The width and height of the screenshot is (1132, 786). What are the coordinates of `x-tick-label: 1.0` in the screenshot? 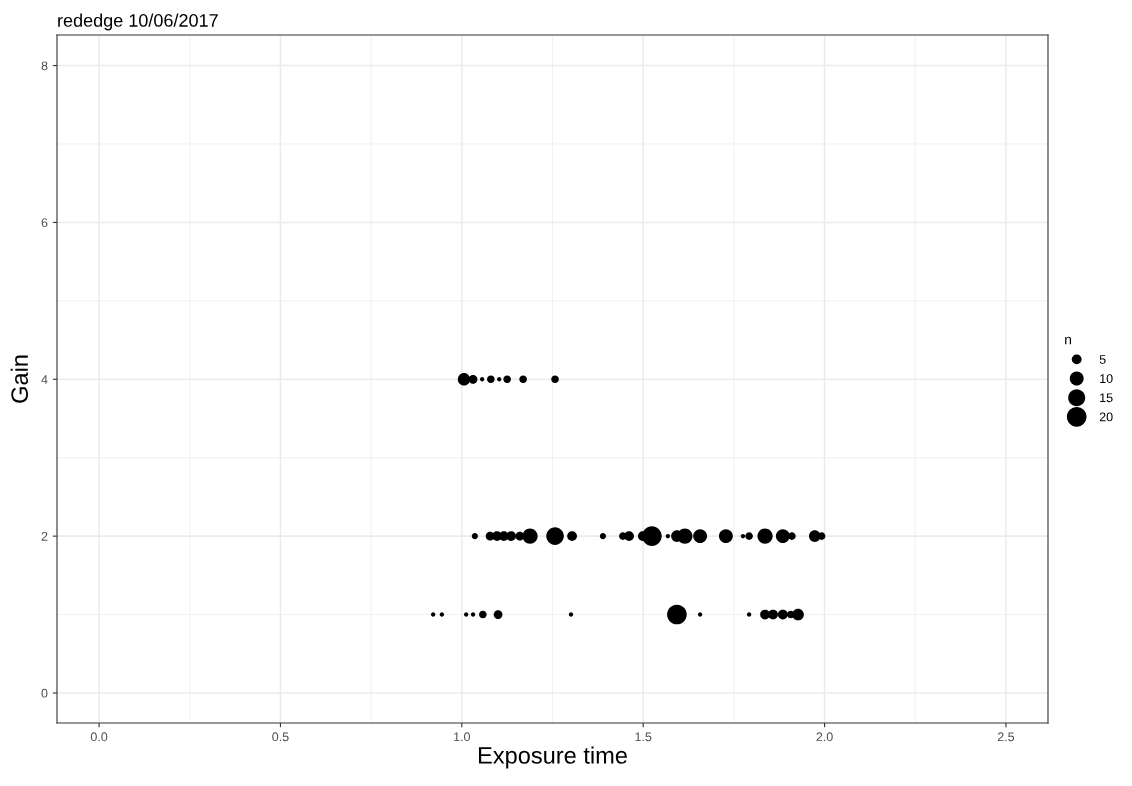 It's located at (462, 737).